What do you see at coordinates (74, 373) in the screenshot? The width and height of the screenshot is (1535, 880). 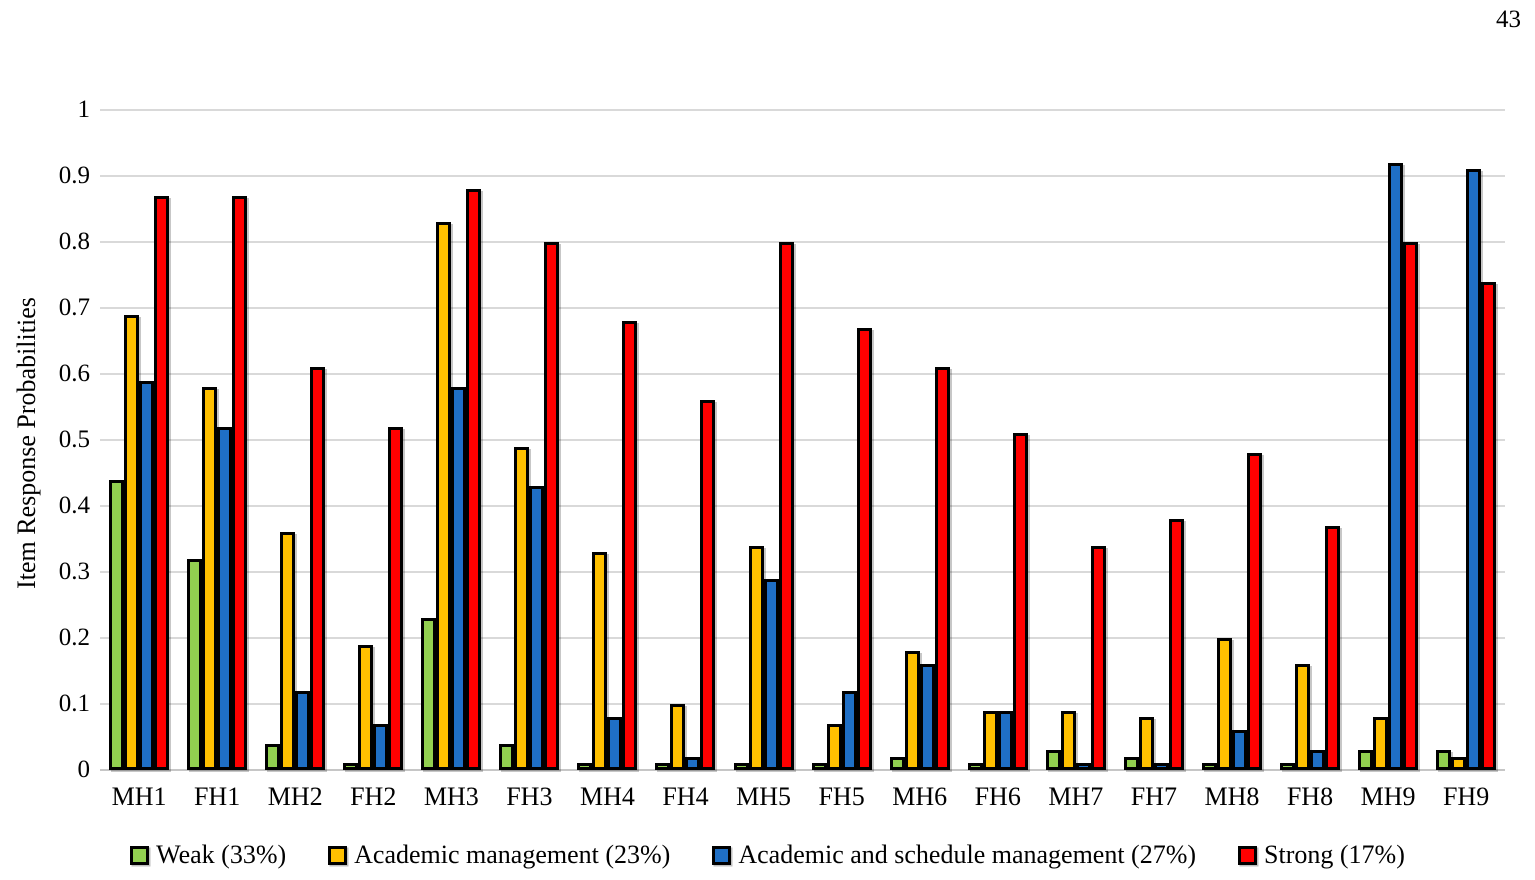 I see `y-tick-label: 0.6` at bounding box center [74, 373].